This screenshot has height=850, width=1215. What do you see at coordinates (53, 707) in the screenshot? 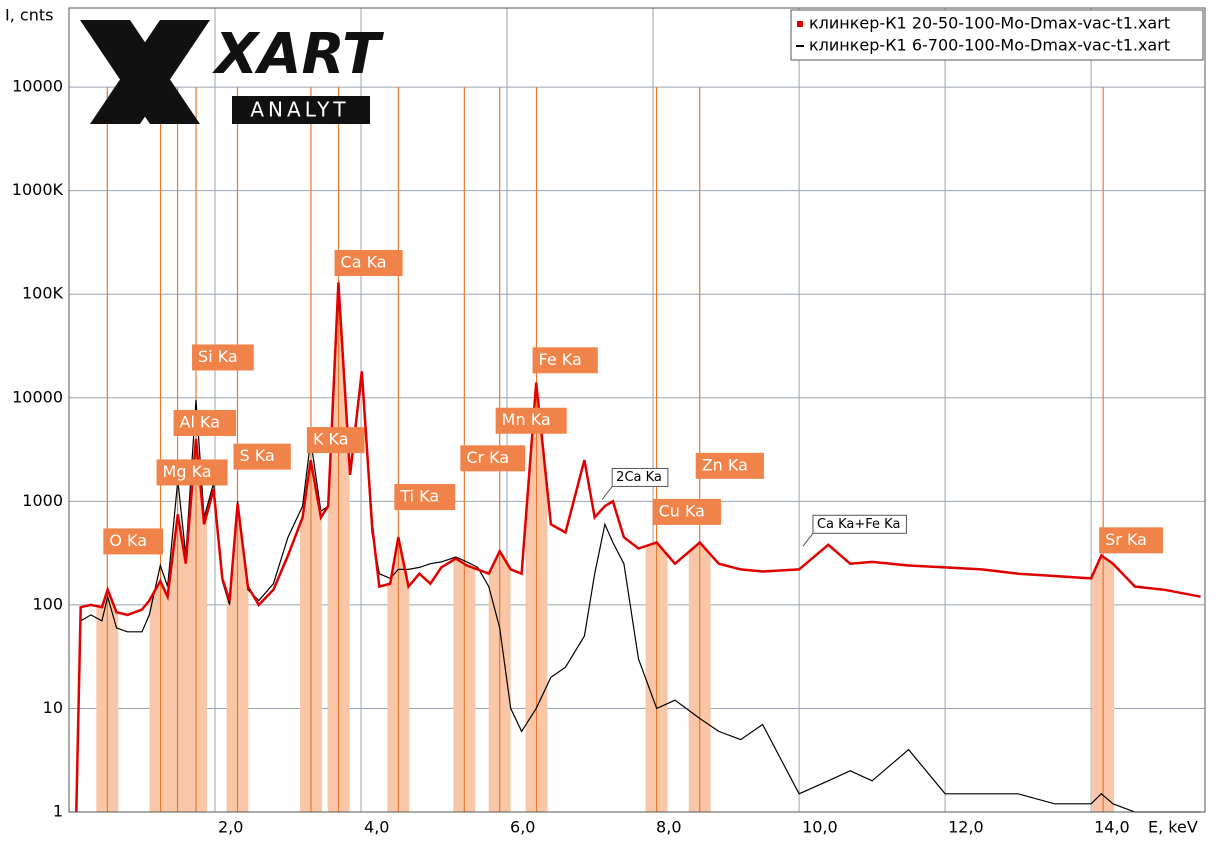
I see `y-tick-label: 10` at bounding box center [53, 707].